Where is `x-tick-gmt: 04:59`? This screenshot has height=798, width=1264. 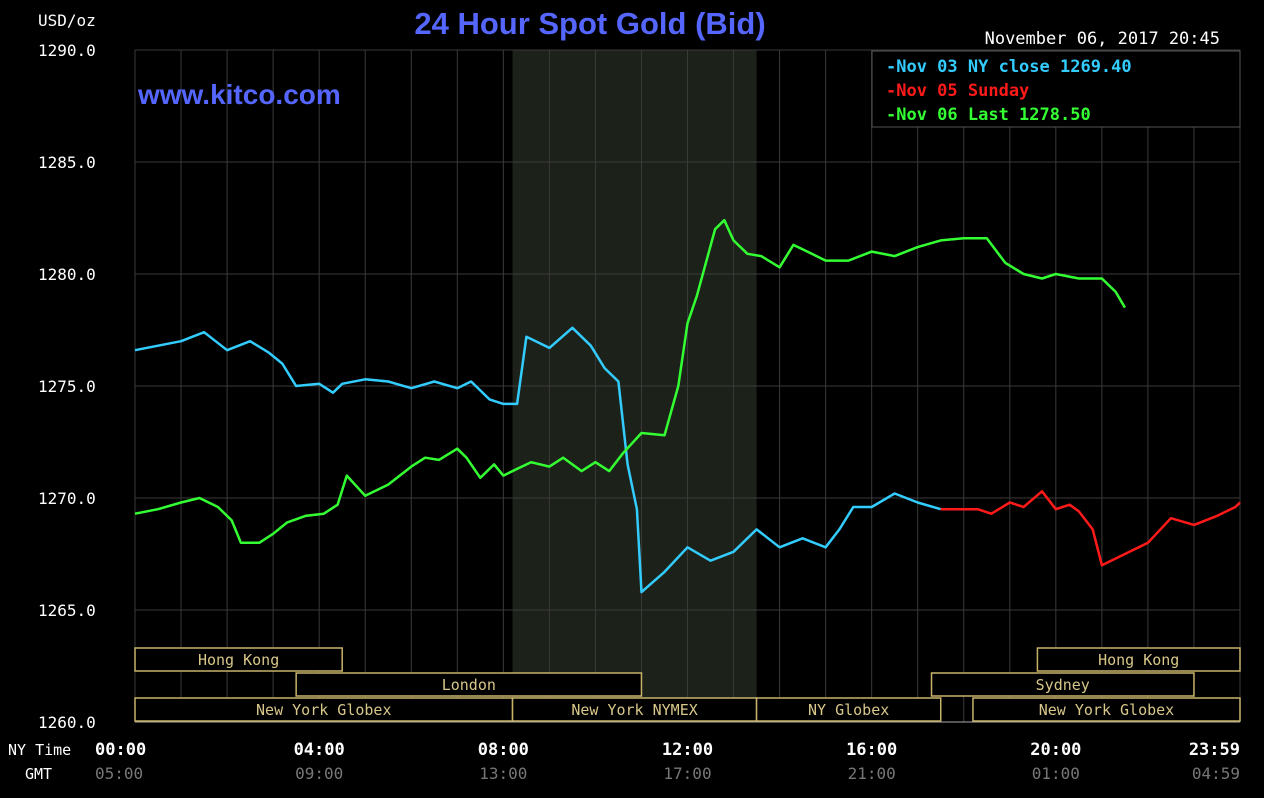 x-tick-gmt: 04:59 is located at coordinates (1216, 773).